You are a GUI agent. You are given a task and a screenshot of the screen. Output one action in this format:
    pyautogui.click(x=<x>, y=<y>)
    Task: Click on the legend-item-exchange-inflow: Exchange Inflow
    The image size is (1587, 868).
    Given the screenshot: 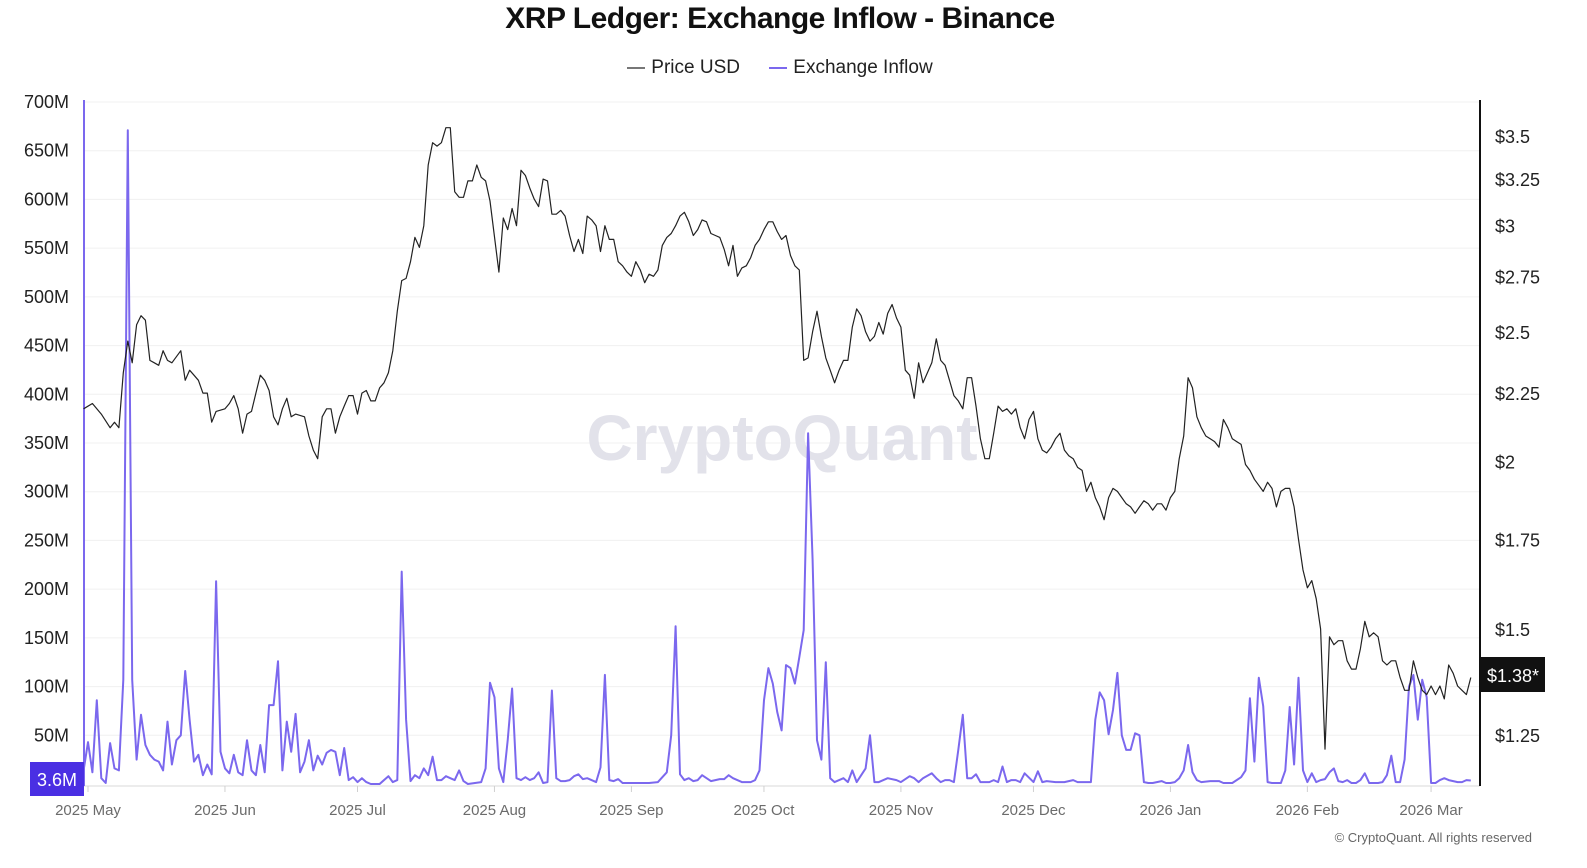 What is the action you would take?
    pyautogui.click(x=851, y=68)
    